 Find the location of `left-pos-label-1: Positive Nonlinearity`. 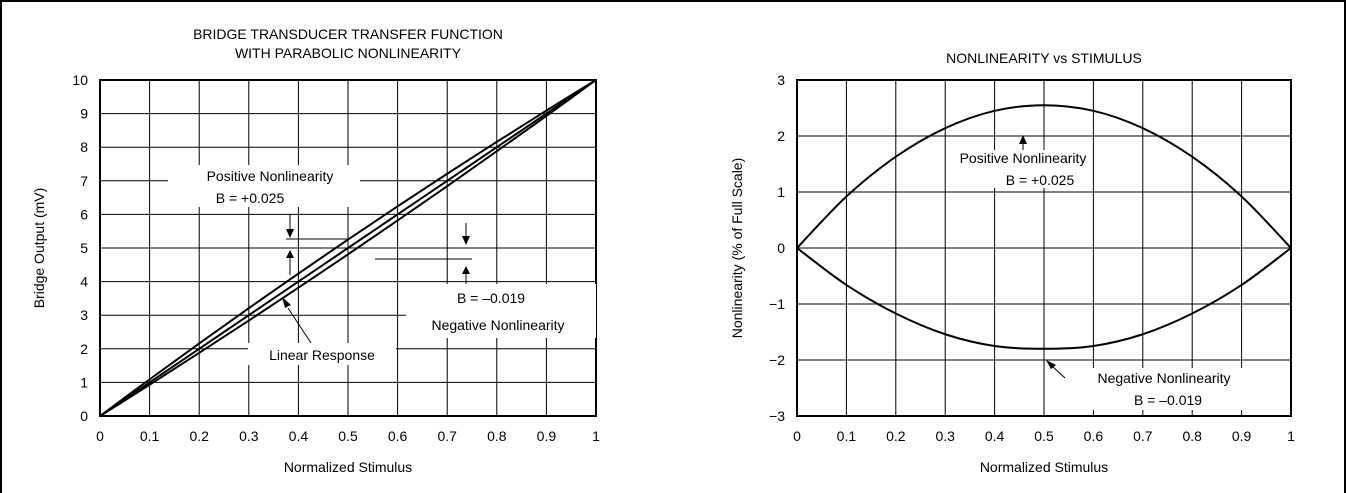

left-pos-label-1: Positive Nonlinearity is located at coordinates (270, 176).